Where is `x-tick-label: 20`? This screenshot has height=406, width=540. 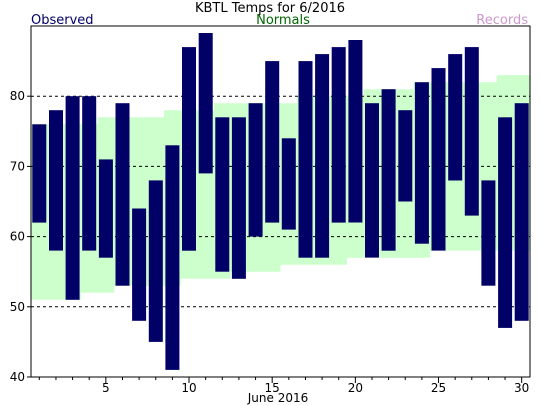 x-tick-label: 20 is located at coordinates (355, 388).